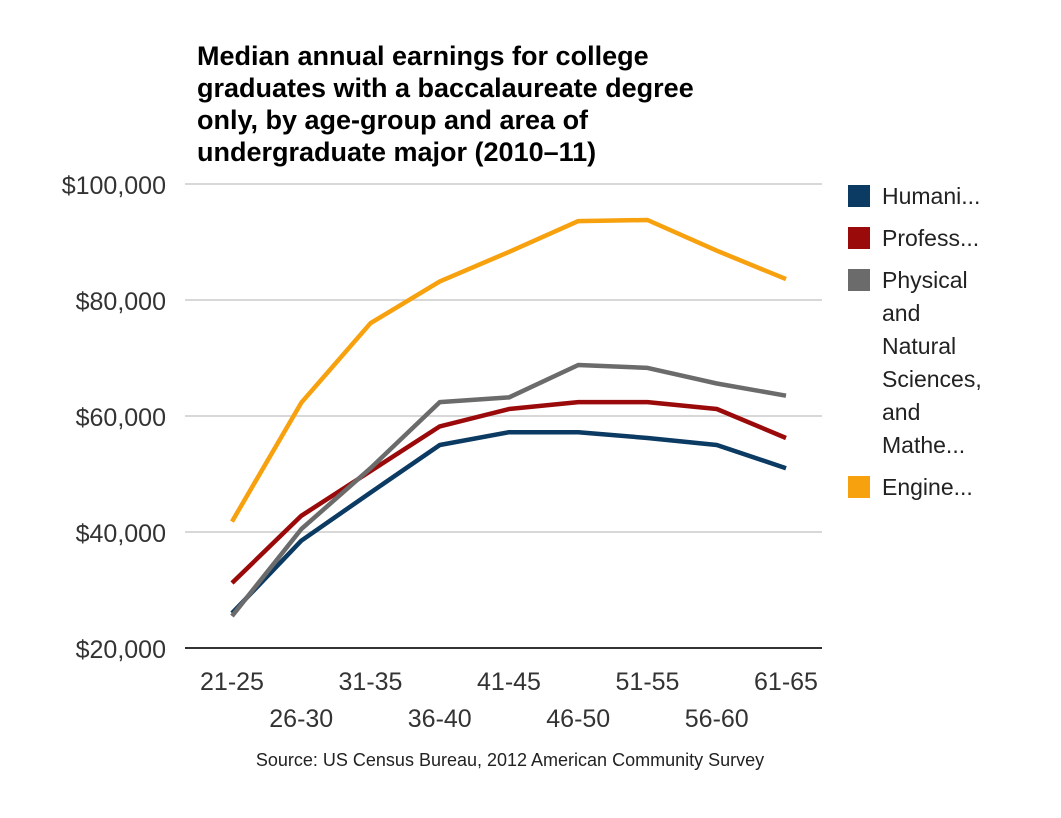 The image size is (1061, 818). I want to click on y-tick-label: $40,000, so click(121, 534).